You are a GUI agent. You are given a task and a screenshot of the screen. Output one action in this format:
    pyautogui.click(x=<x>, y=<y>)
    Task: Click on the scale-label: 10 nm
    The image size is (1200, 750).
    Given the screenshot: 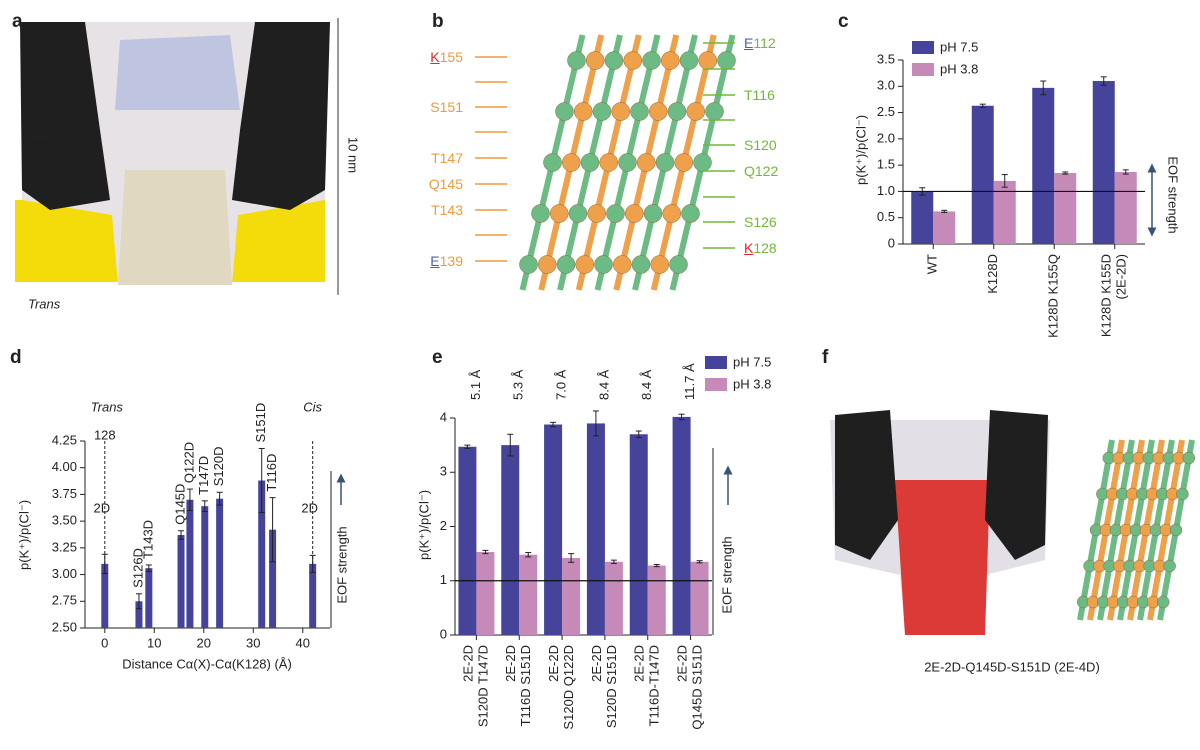 What is the action you would take?
    pyautogui.click(x=353, y=155)
    